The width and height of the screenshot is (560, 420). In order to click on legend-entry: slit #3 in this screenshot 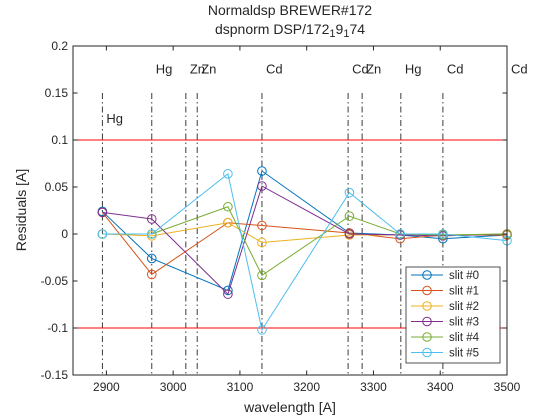, I will do `click(445, 323)`.